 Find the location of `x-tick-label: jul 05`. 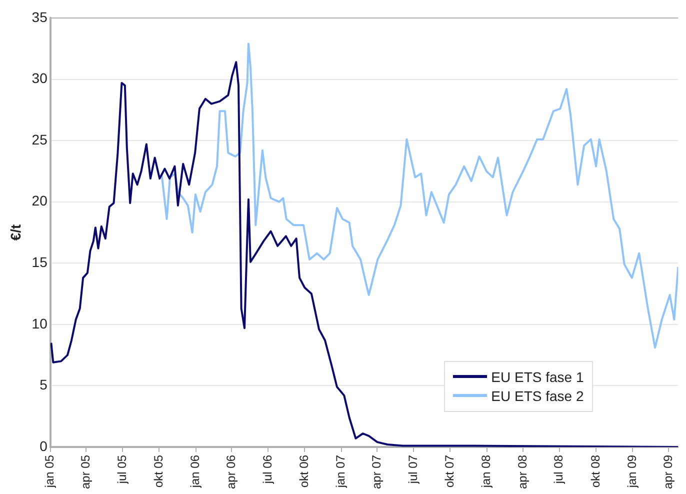

x-tick-label: jul 05 is located at coordinates (121, 469).